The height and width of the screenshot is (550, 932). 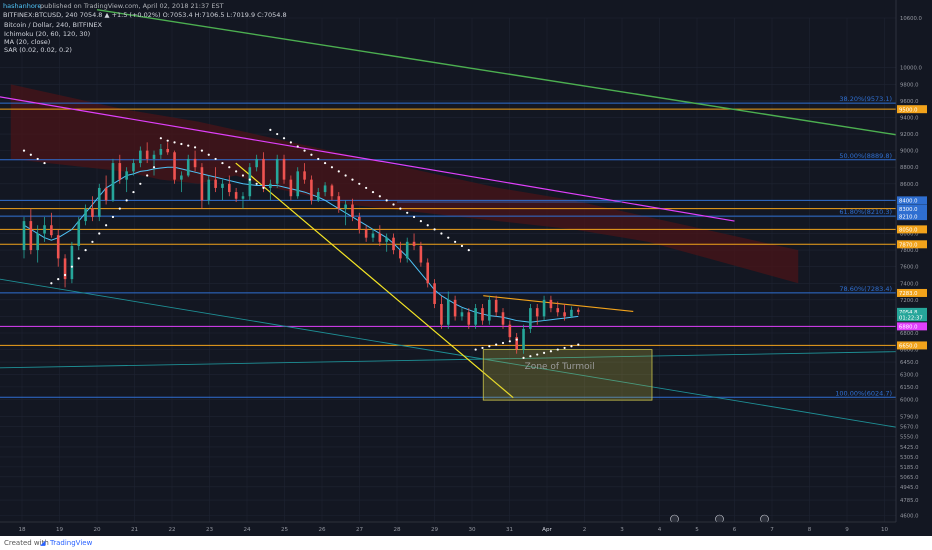 What do you see at coordinates (435, 530) in the screenshot?
I see `x-tick-label: 29` at bounding box center [435, 530].